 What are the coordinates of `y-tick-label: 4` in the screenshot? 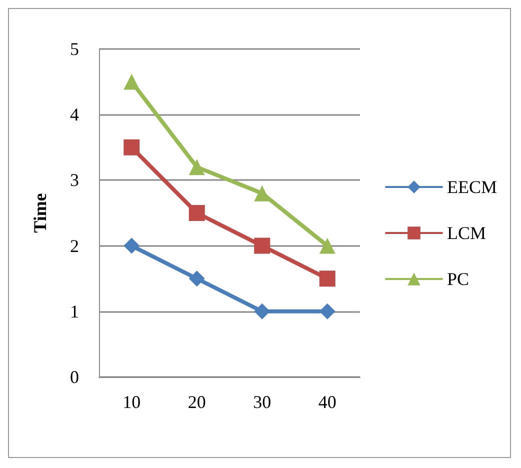 It's located at (74, 114).